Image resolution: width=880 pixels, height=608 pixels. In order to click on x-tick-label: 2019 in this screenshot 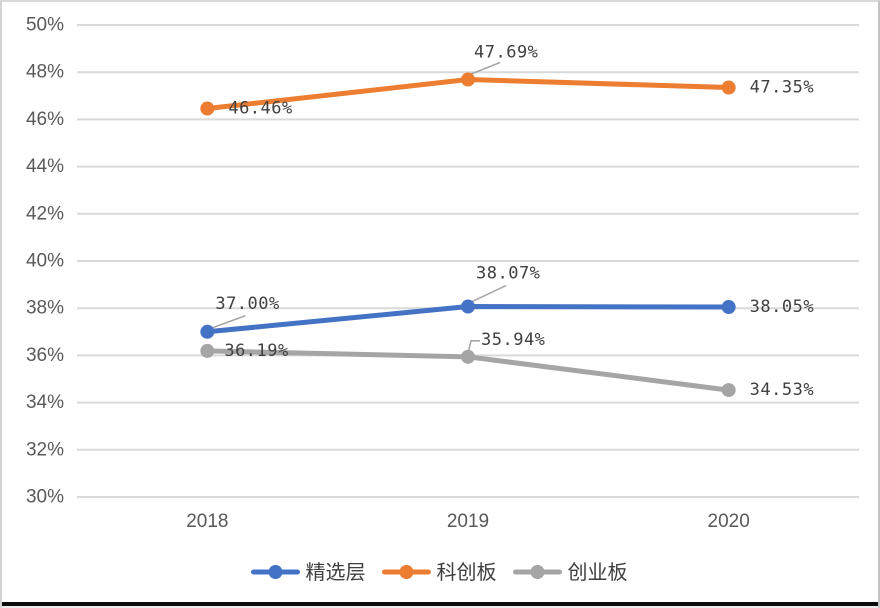, I will do `click(468, 521)`.